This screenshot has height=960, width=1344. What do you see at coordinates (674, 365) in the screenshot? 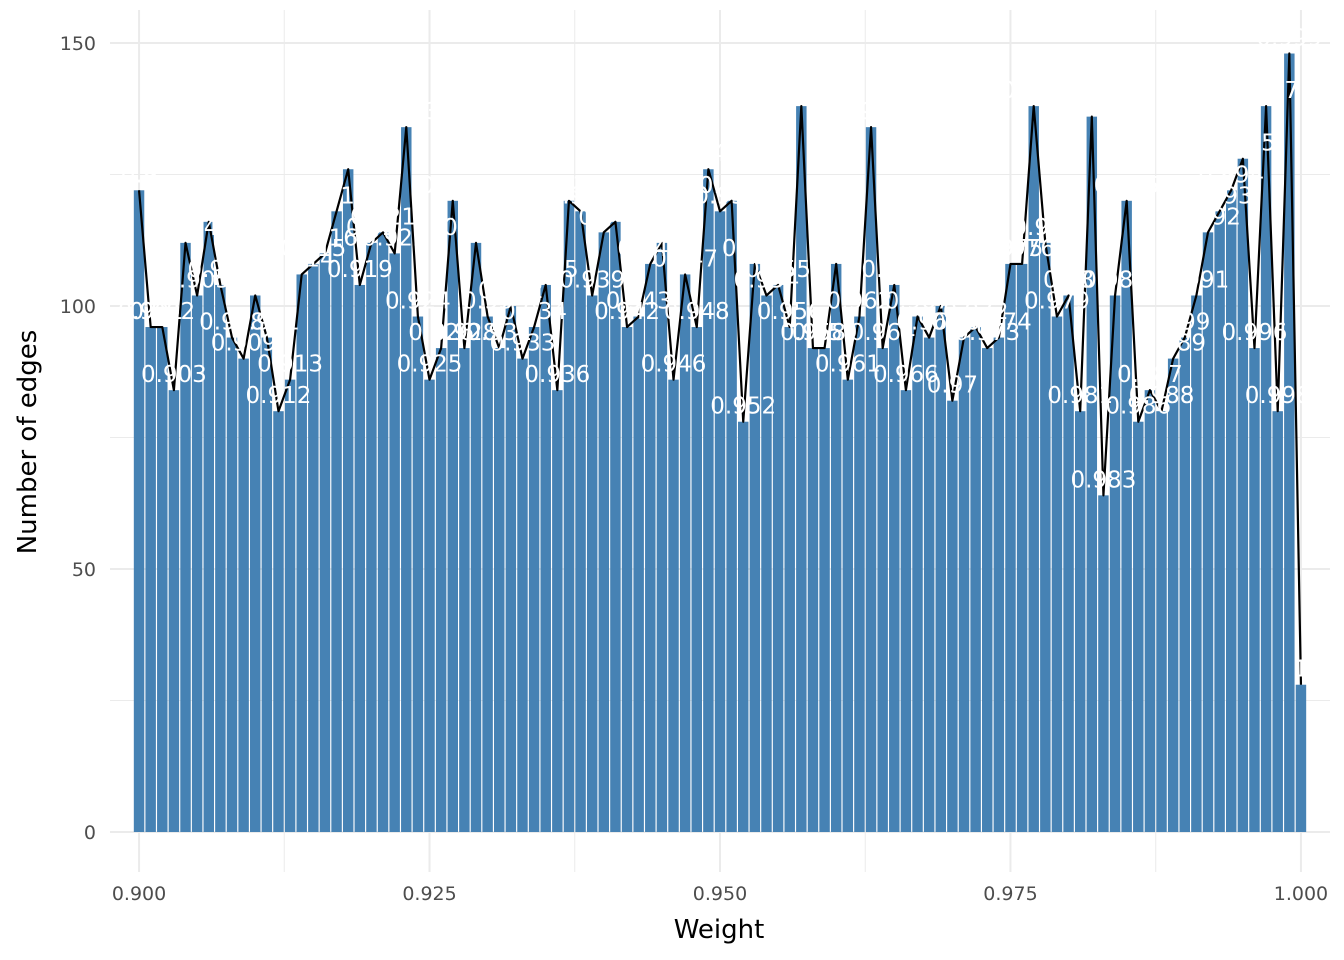
I see `bar-weight-label: 0.946` at bounding box center [674, 365].